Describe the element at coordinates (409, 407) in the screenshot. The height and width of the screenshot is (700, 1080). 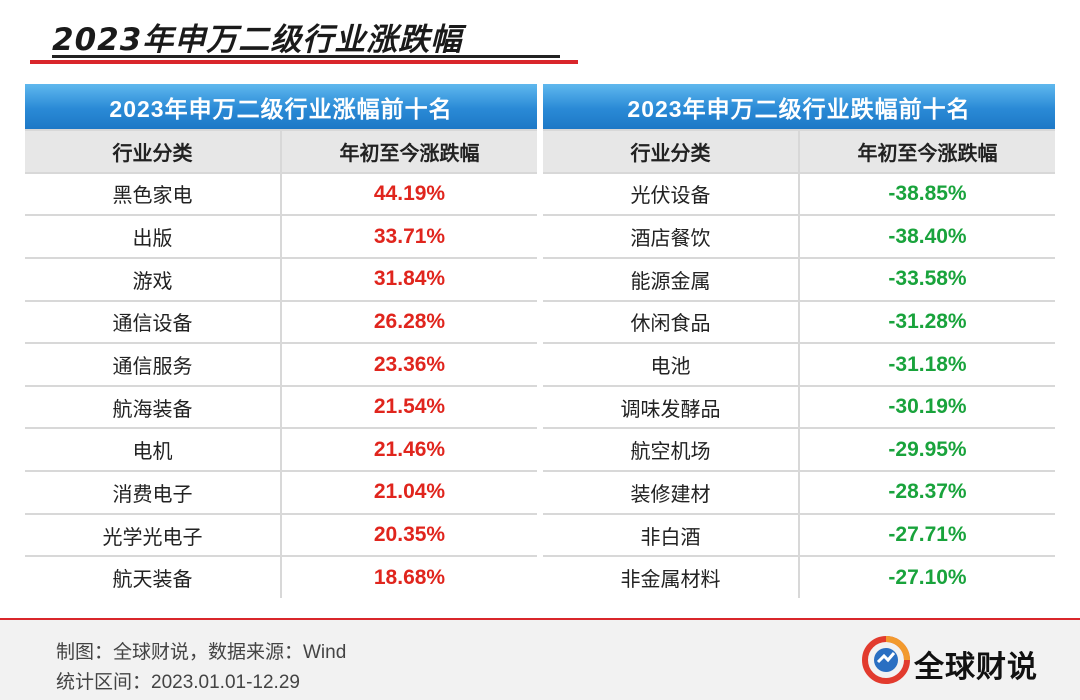
I see `change-value: 21.54%` at that location.